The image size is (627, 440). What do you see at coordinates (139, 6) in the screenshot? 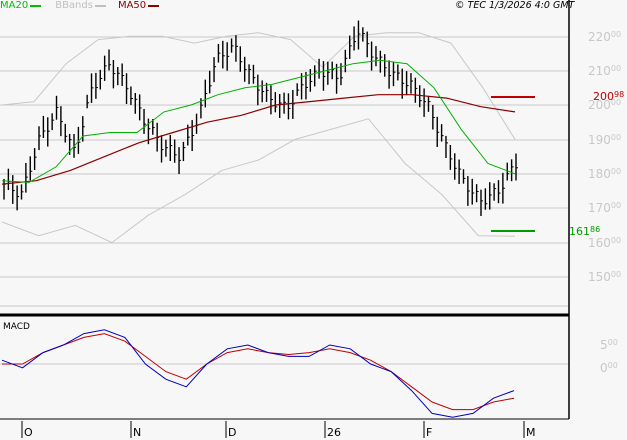
I see `legend-ma50: MA50` at bounding box center [139, 6].